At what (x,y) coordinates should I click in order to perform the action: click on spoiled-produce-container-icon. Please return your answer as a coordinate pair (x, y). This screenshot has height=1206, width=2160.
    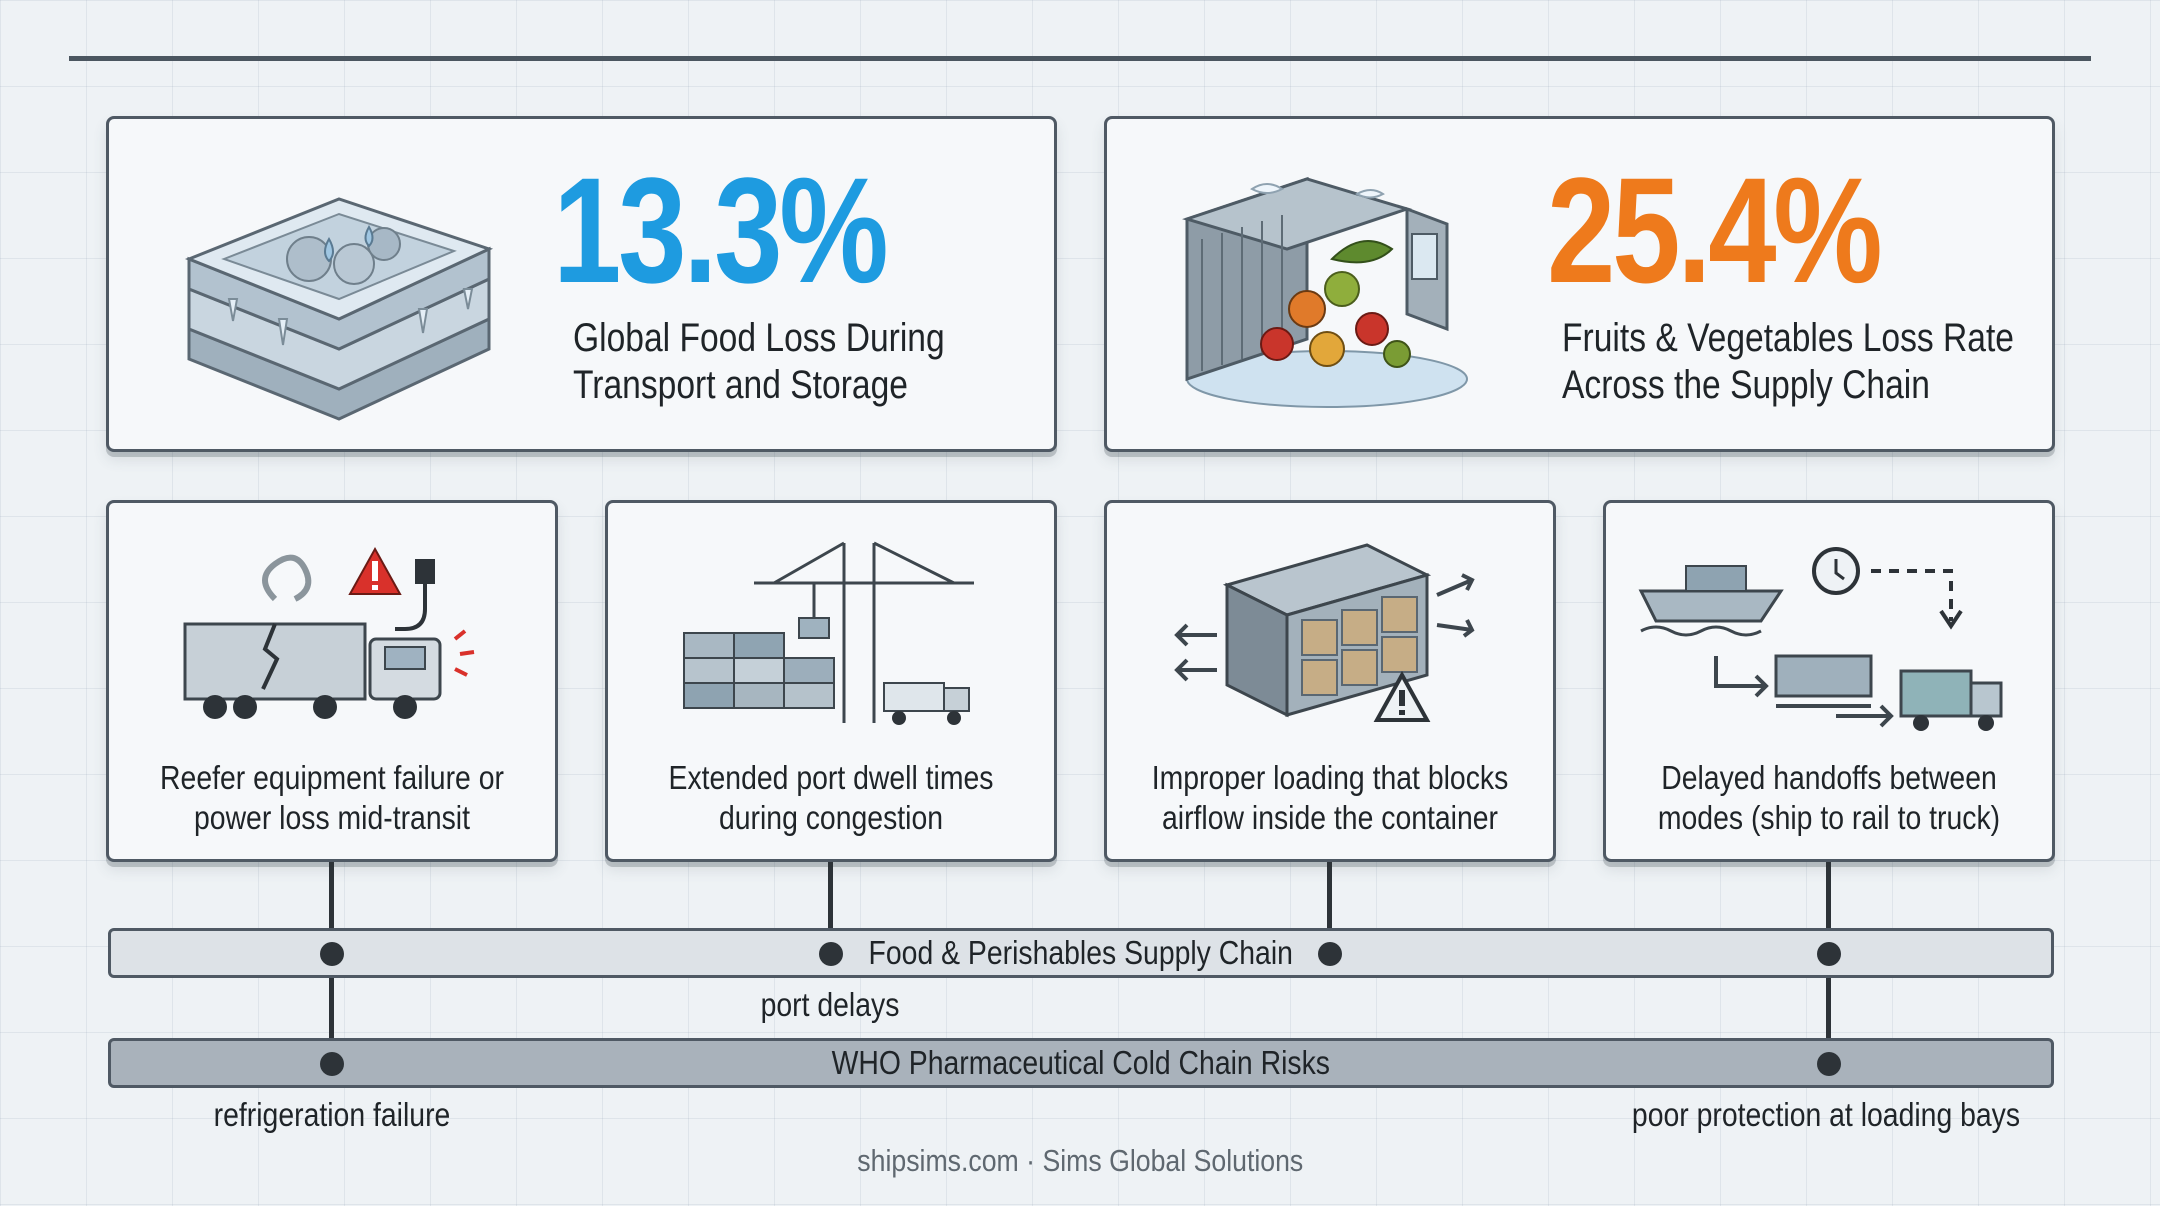
    Looking at the image, I should click on (1325, 292).